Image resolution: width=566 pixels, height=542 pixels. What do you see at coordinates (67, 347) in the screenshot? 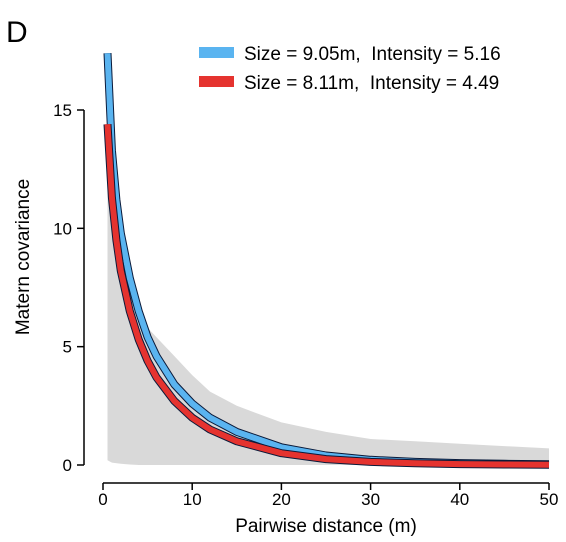
I see `y-tick-label: 5` at bounding box center [67, 347].